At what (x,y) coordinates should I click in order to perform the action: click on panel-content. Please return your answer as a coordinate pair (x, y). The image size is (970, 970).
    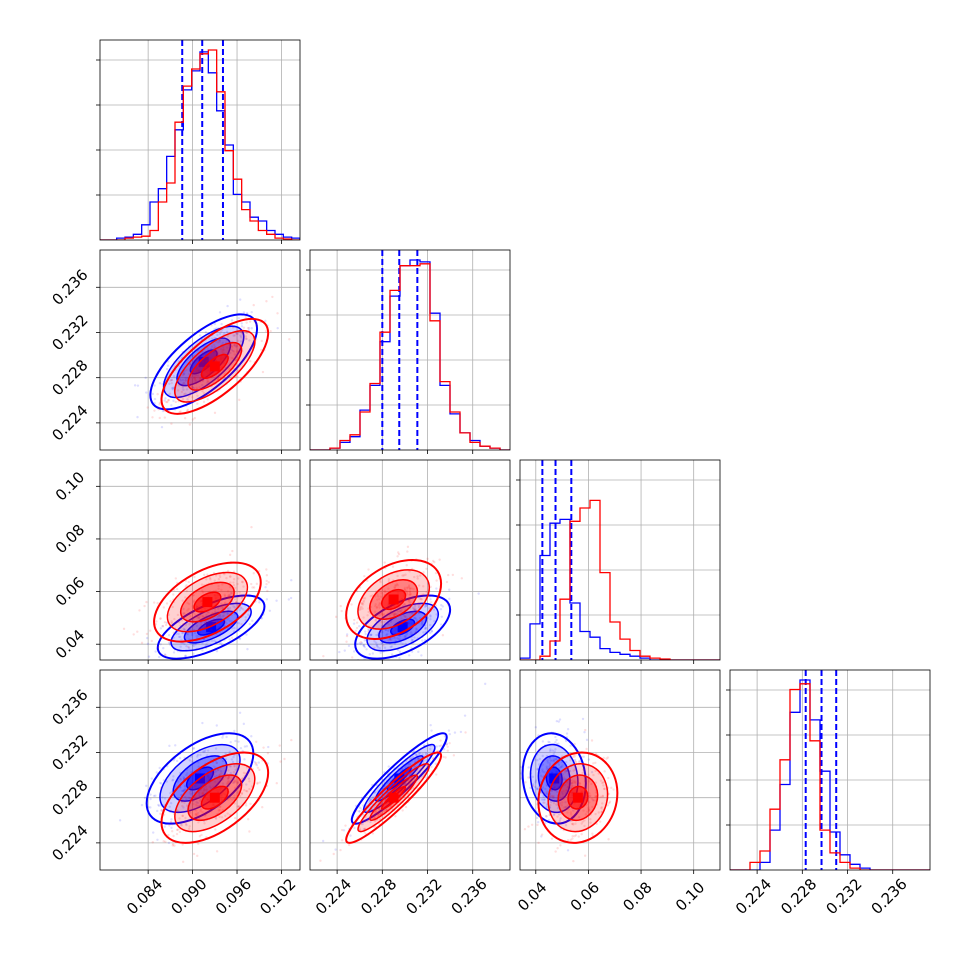
    Looking at the image, I should click on (200, 560).